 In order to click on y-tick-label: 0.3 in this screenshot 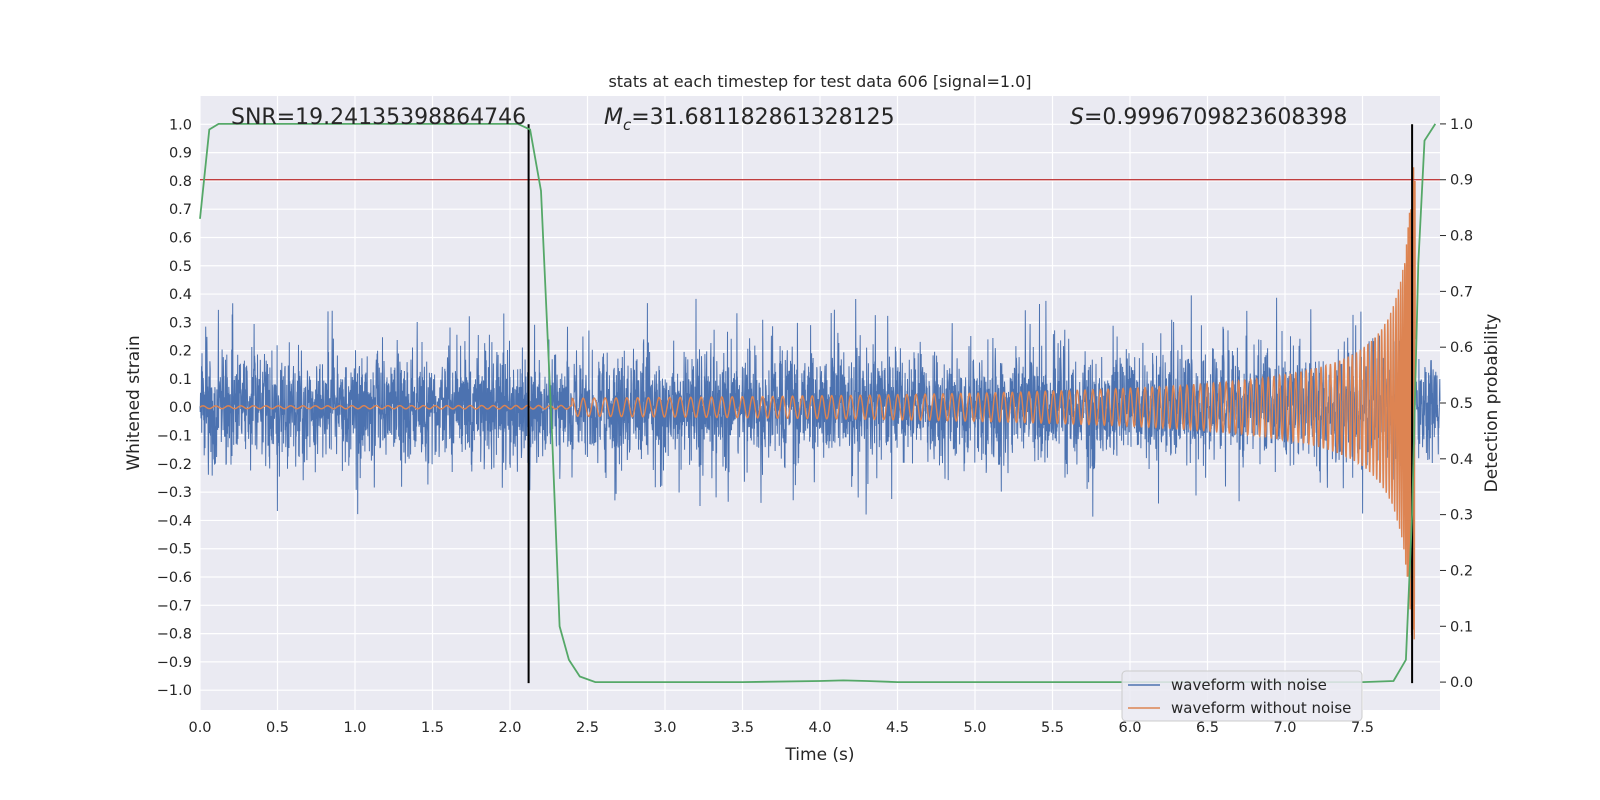, I will do `click(180, 323)`.